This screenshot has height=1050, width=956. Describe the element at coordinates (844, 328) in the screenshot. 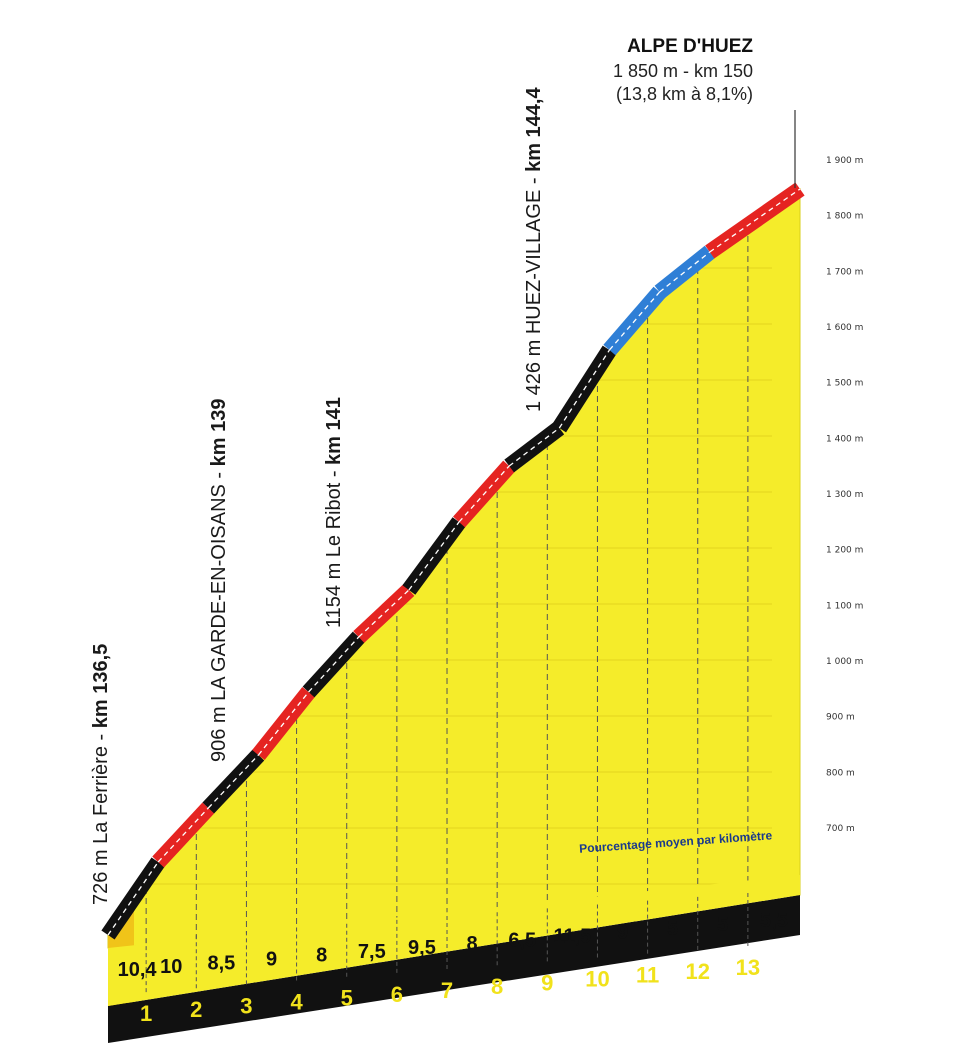

I see `altitude-tick-label: 1 600 m` at that location.